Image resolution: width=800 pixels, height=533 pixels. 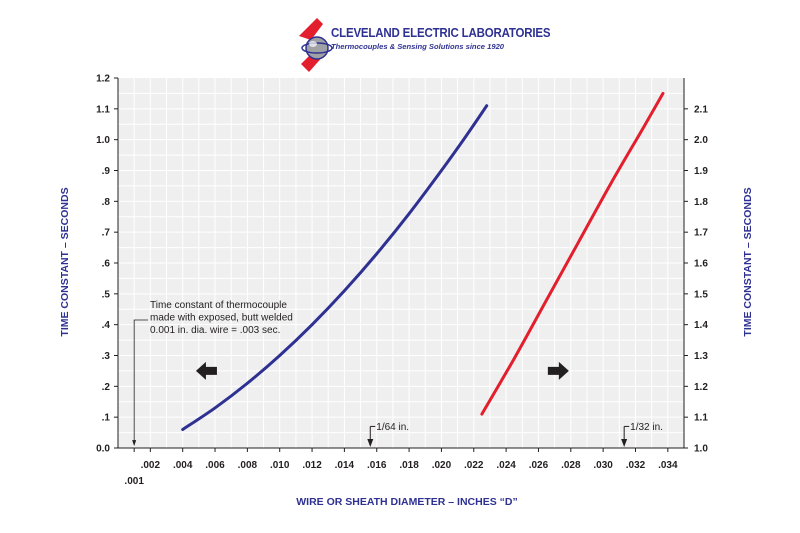 What do you see at coordinates (701, 356) in the screenshot?
I see `y-tick-label-right: 1.3` at bounding box center [701, 356].